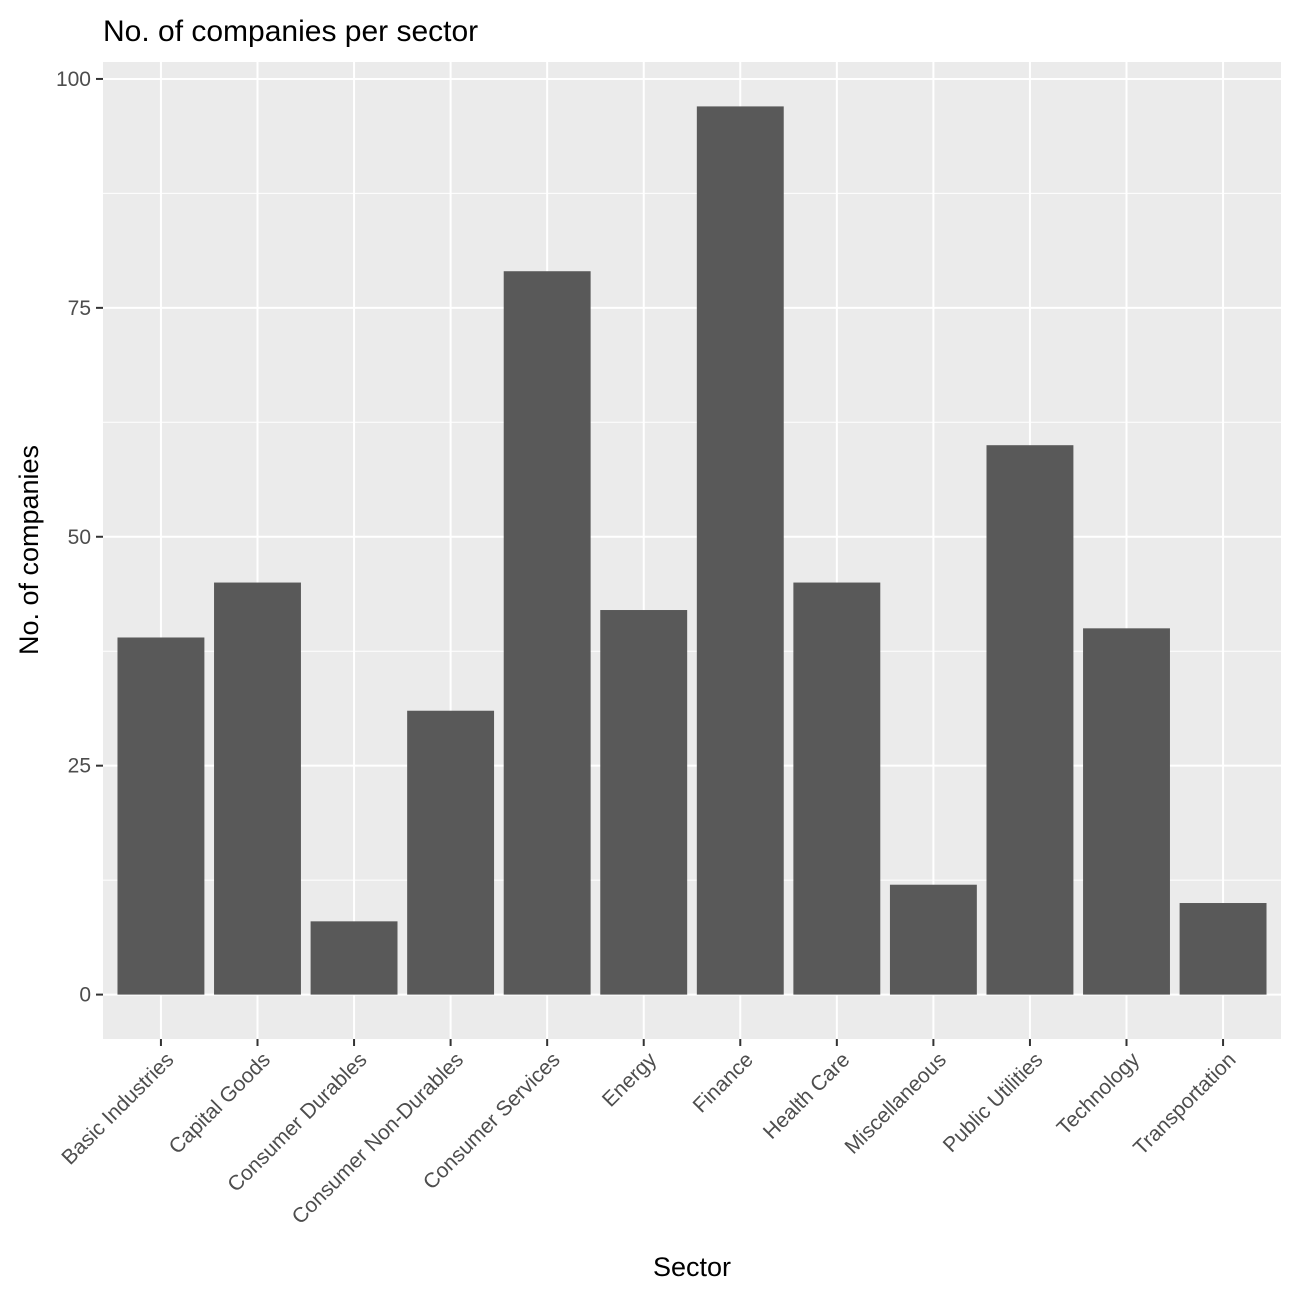 The image size is (1296, 1296). What do you see at coordinates (29, 550) in the screenshot?
I see `y-axis-title: No. of companies` at bounding box center [29, 550].